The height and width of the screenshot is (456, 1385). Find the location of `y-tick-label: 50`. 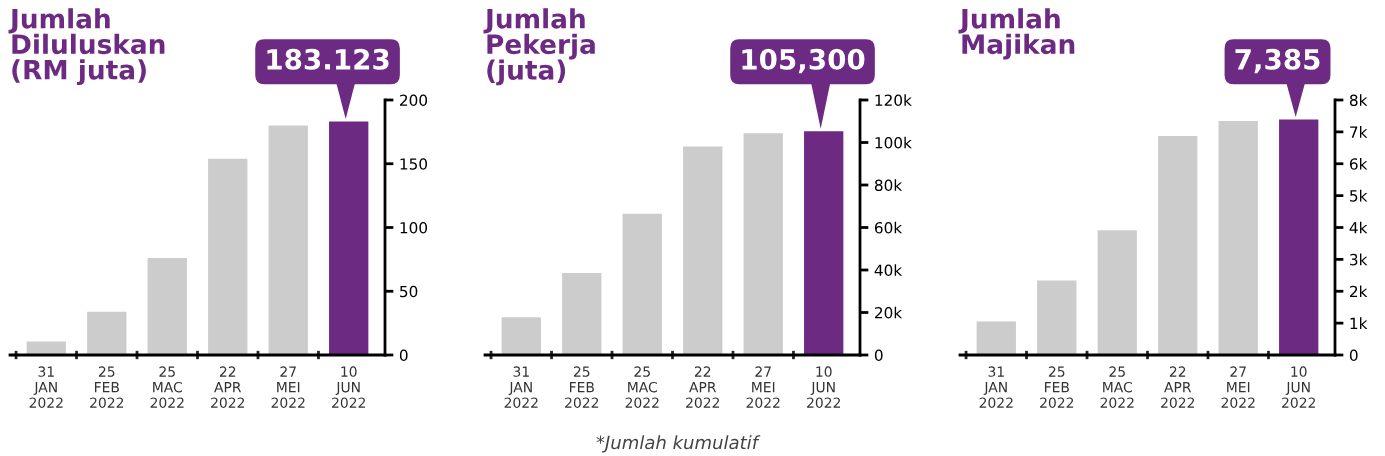

y-tick-label: 50 is located at coordinates (409, 291).